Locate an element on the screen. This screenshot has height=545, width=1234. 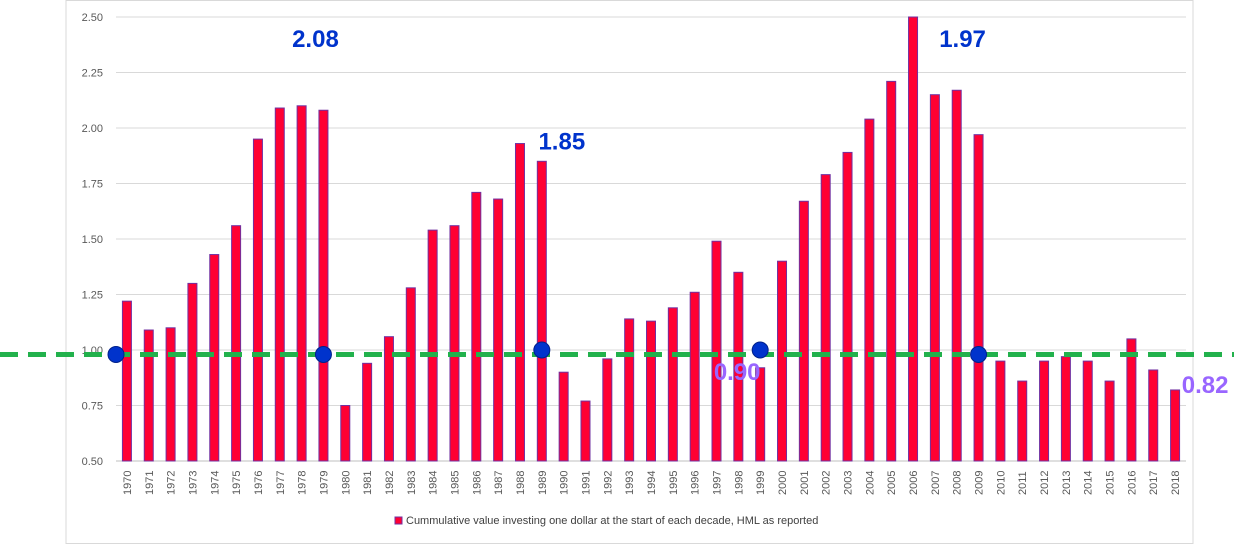
decade-markers is located at coordinates (547, 352).